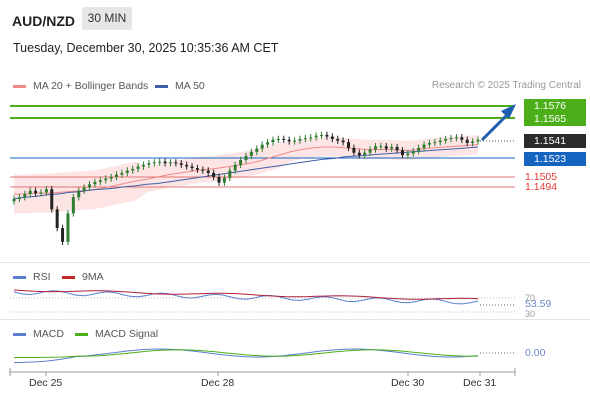 The height and width of the screenshot is (400, 590). Describe the element at coordinates (508, 111) in the screenshot. I see `forecast-arrowhead` at that location.